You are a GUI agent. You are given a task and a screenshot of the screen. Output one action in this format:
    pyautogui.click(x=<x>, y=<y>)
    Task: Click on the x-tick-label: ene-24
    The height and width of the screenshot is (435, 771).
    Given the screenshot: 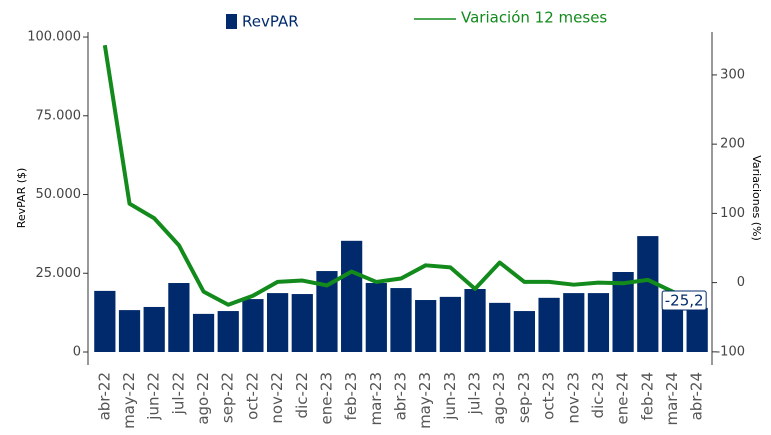 What is the action you would take?
    pyautogui.click(x=623, y=398)
    